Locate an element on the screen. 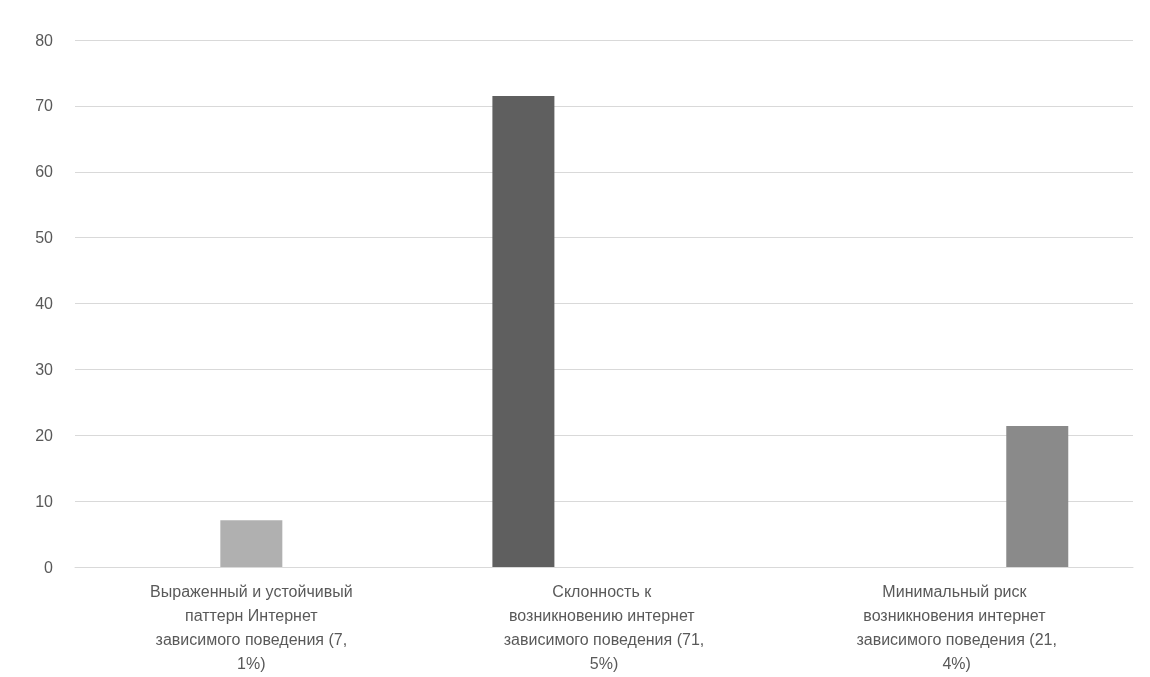 The height and width of the screenshot is (677, 1150). x-tick-label: Выраженный и устойчивый паттерн Интернет зависимого поведения (7,1%) is located at coordinates (251, 627).